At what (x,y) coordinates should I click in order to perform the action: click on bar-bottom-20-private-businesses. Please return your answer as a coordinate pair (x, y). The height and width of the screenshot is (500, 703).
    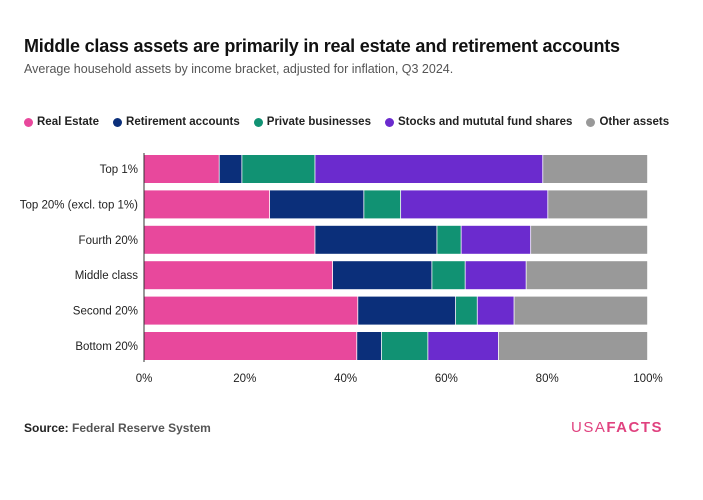
    Looking at the image, I should click on (404, 346).